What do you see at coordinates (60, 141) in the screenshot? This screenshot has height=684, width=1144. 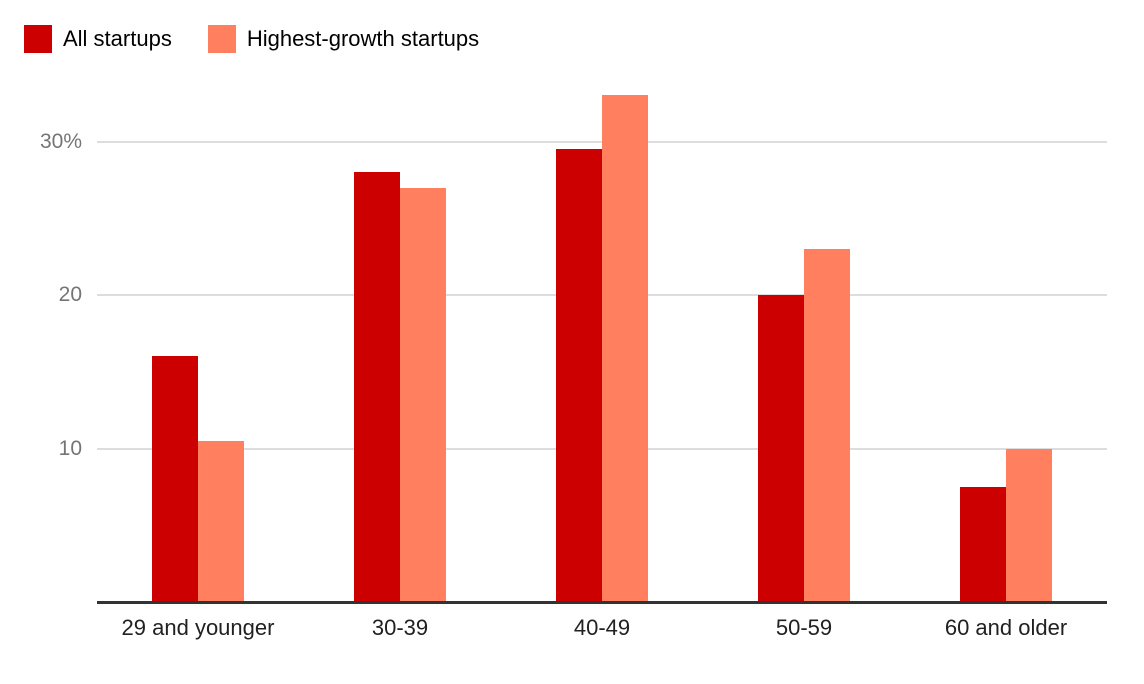 I see `y-tick-label-30: 30%` at bounding box center [60, 141].